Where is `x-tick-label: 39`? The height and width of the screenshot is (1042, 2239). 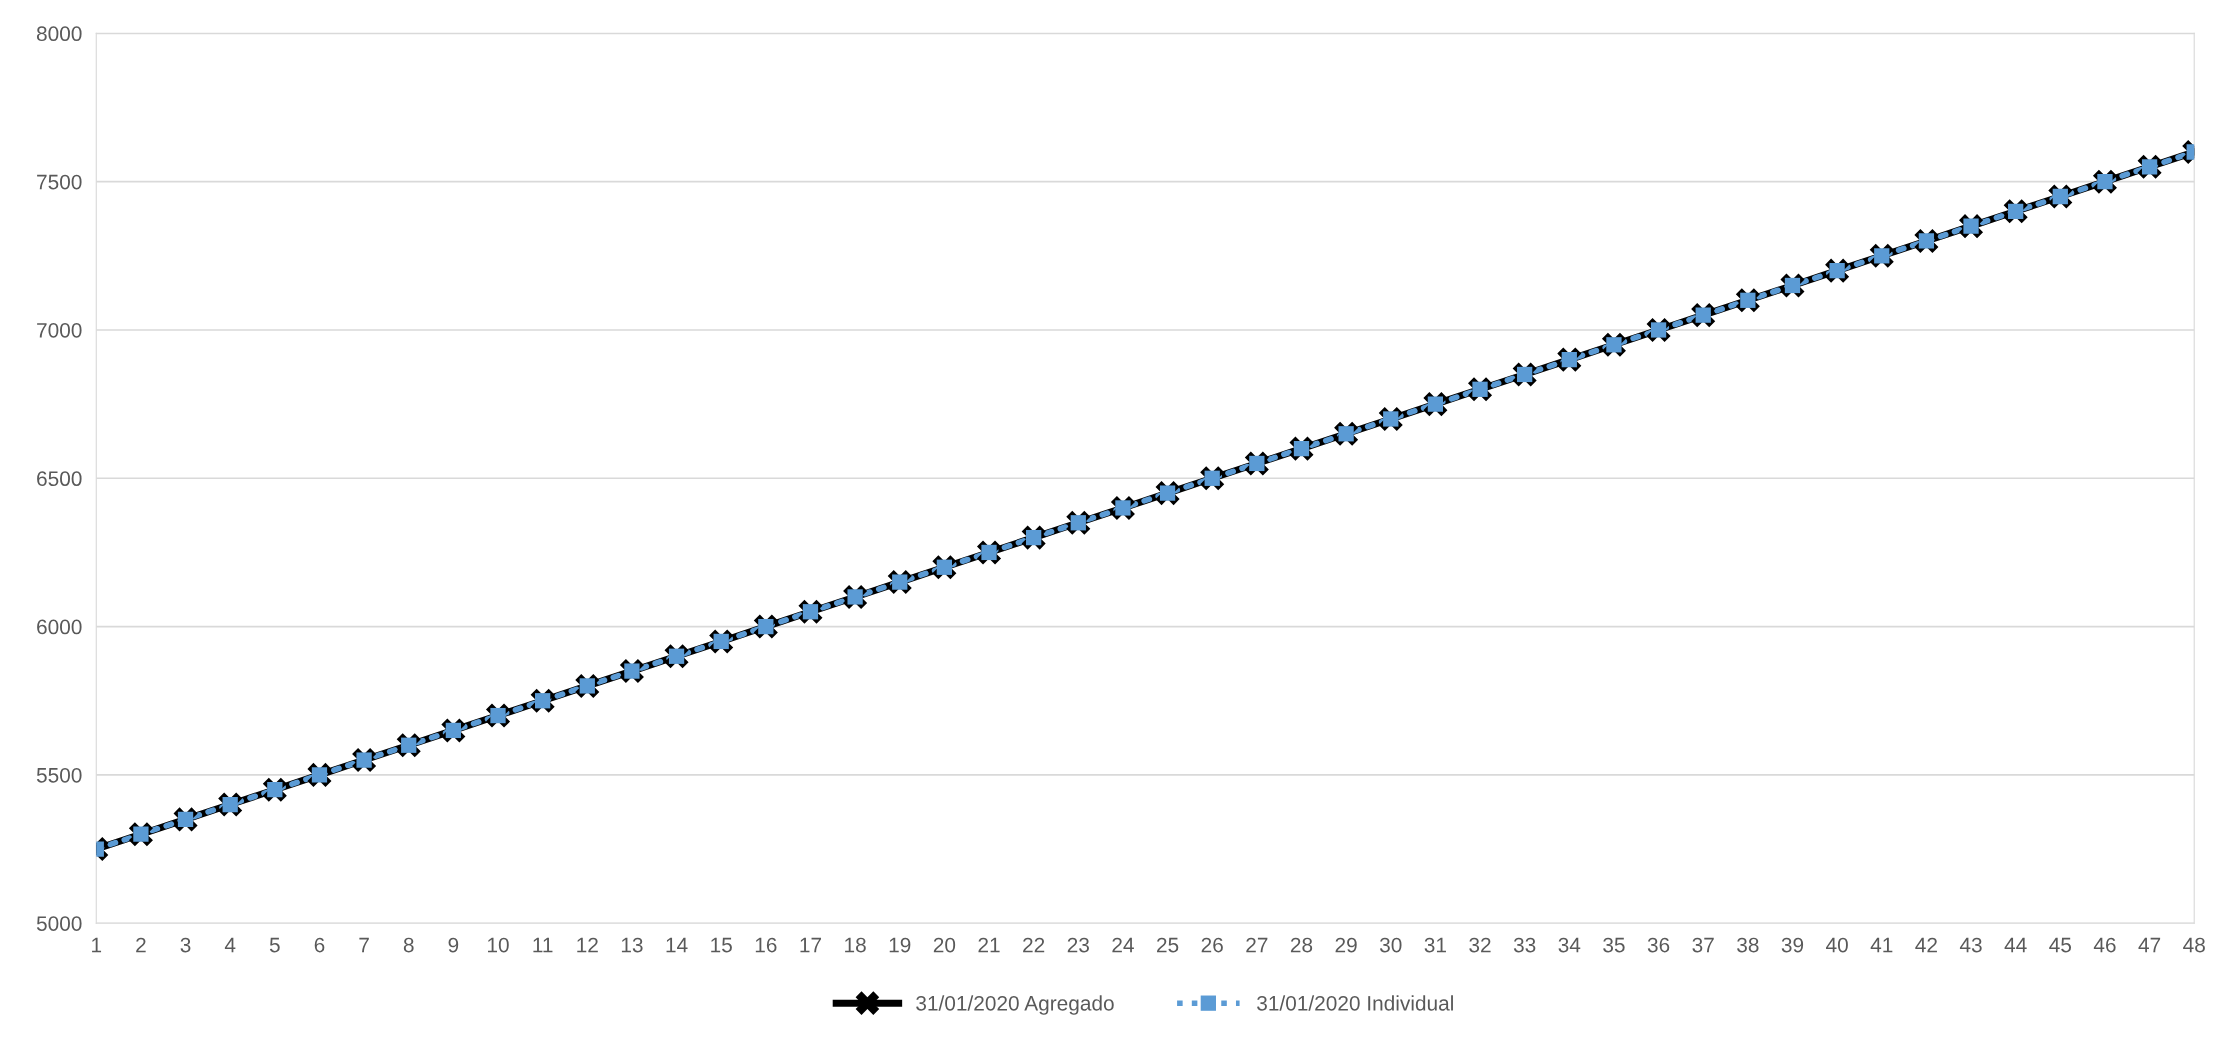
x-tick-label: 39 is located at coordinates (1792, 945).